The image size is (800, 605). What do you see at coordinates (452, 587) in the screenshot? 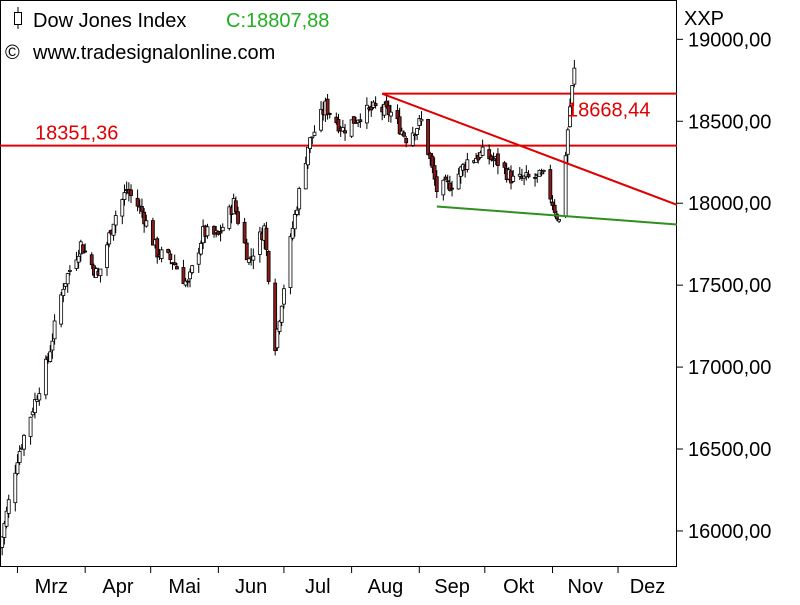
I see `x-tick-label: Sep` at bounding box center [452, 587].